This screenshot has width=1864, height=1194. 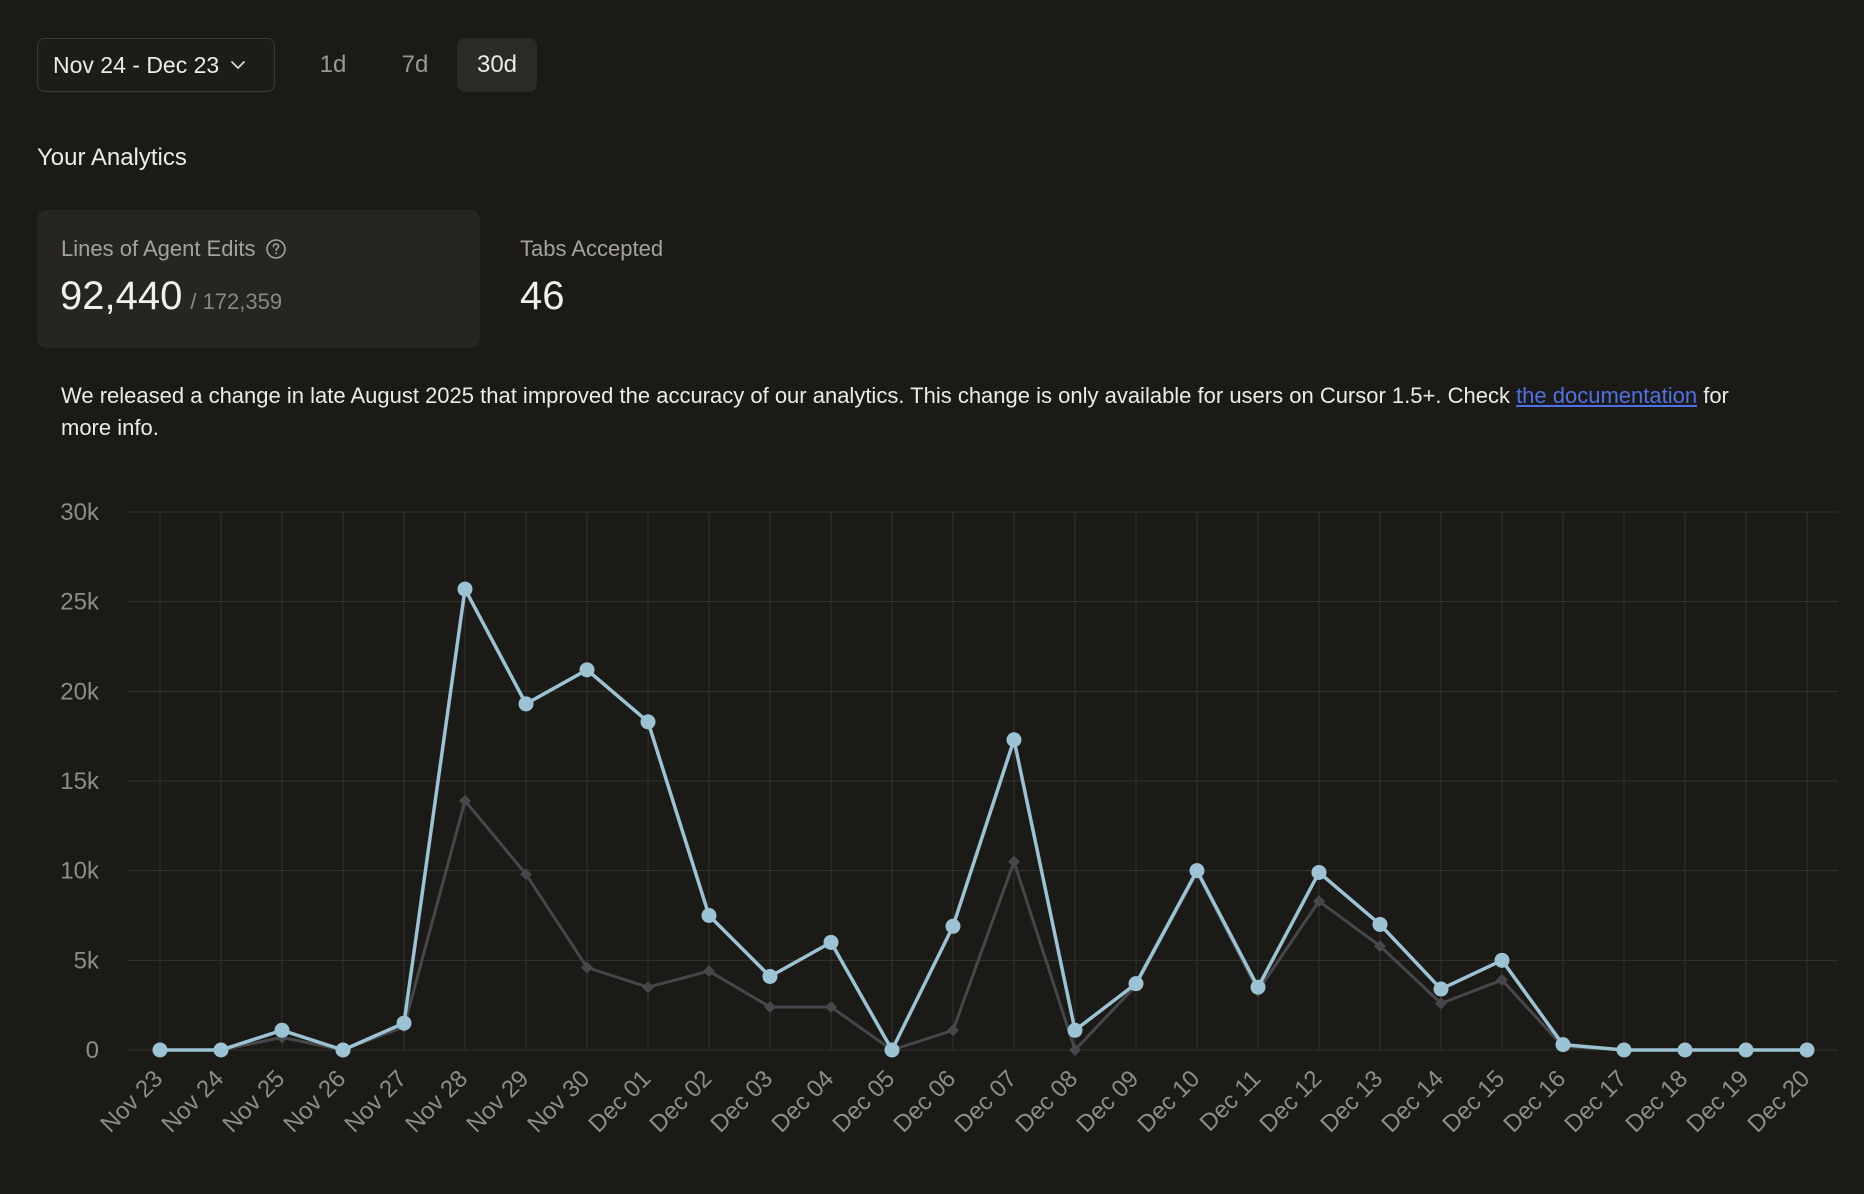 I want to click on x-tick-label: Nov 29, so click(x=497, y=1101).